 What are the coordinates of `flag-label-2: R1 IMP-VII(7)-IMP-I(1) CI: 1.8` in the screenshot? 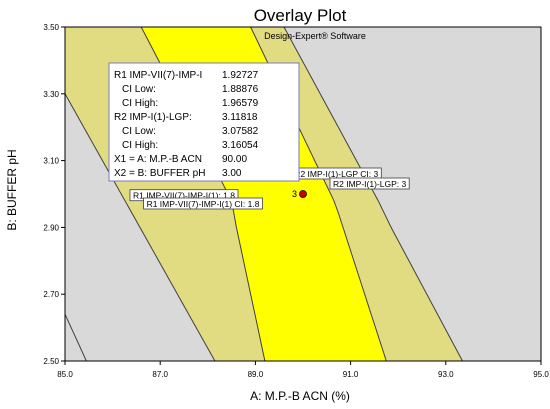 It's located at (203, 204).